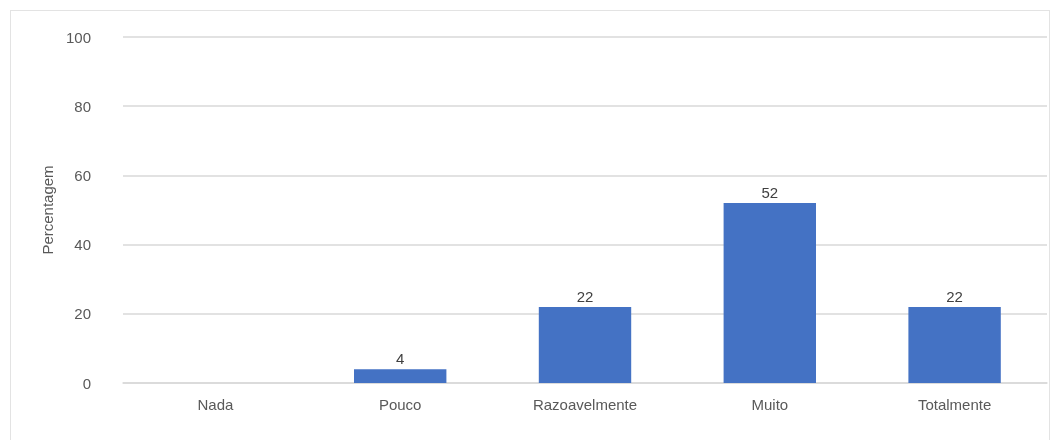 This screenshot has height=440, width=1057. What do you see at coordinates (770, 193) in the screenshot?
I see `data-label: 52` at bounding box center [770, 193].